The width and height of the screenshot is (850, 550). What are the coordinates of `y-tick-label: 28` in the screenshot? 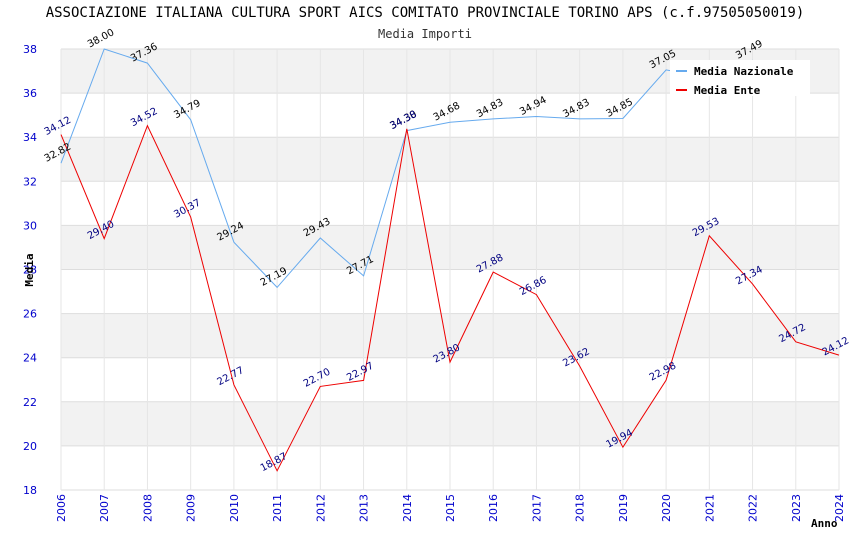 It's located at (30, 270).